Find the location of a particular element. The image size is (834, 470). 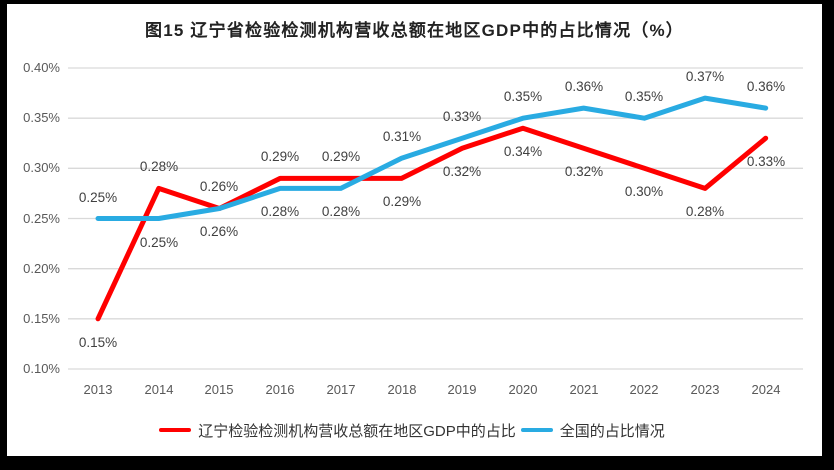

legend-swatch-liaoning-line is located at coordinates (175, 430).